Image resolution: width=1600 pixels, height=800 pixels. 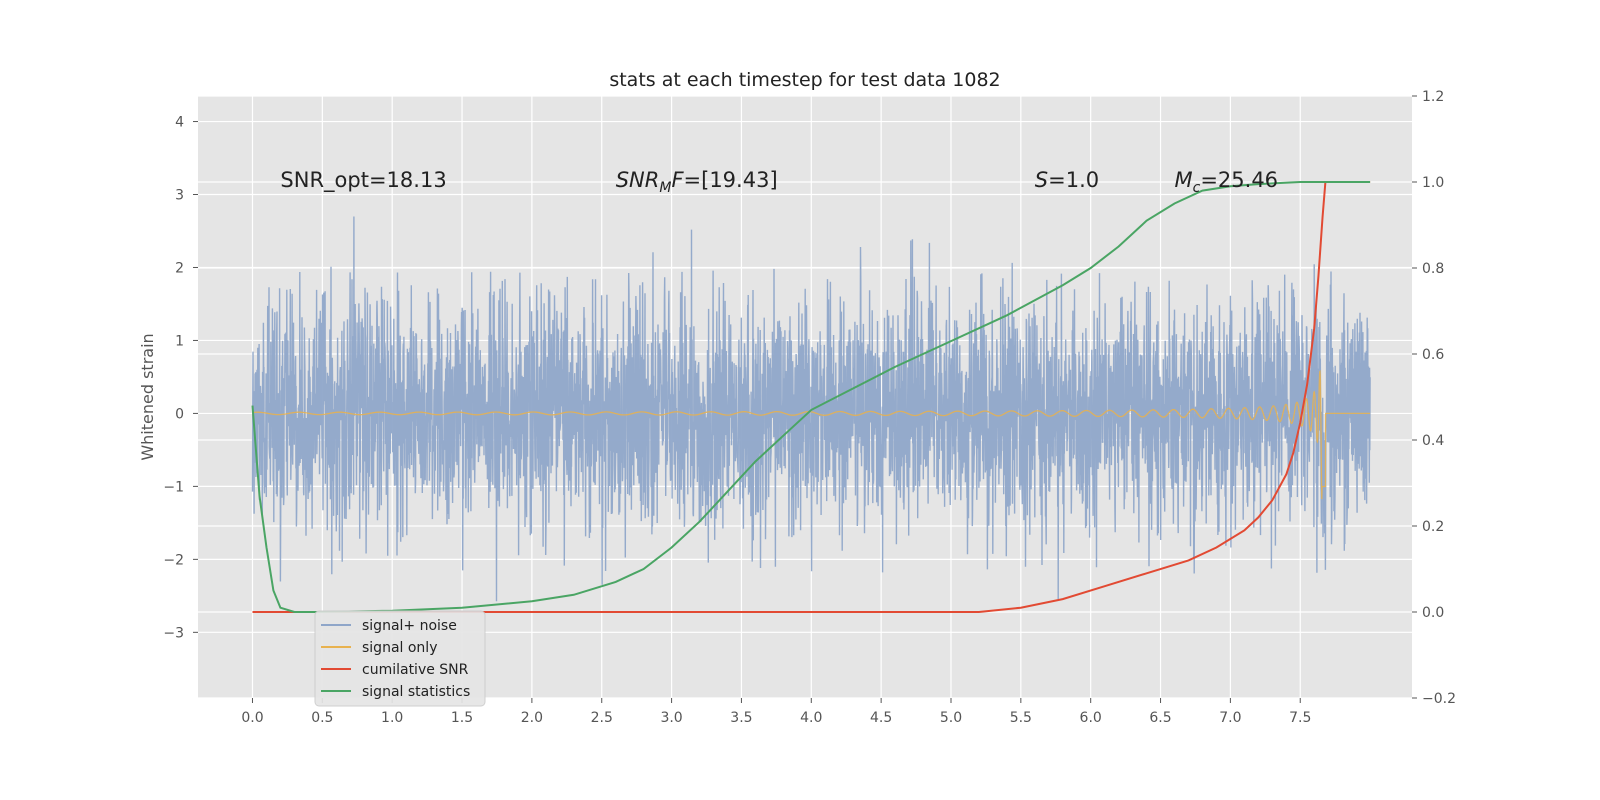 I want to click on x-tick-label: 6.0, so click(x=1091, y=718).